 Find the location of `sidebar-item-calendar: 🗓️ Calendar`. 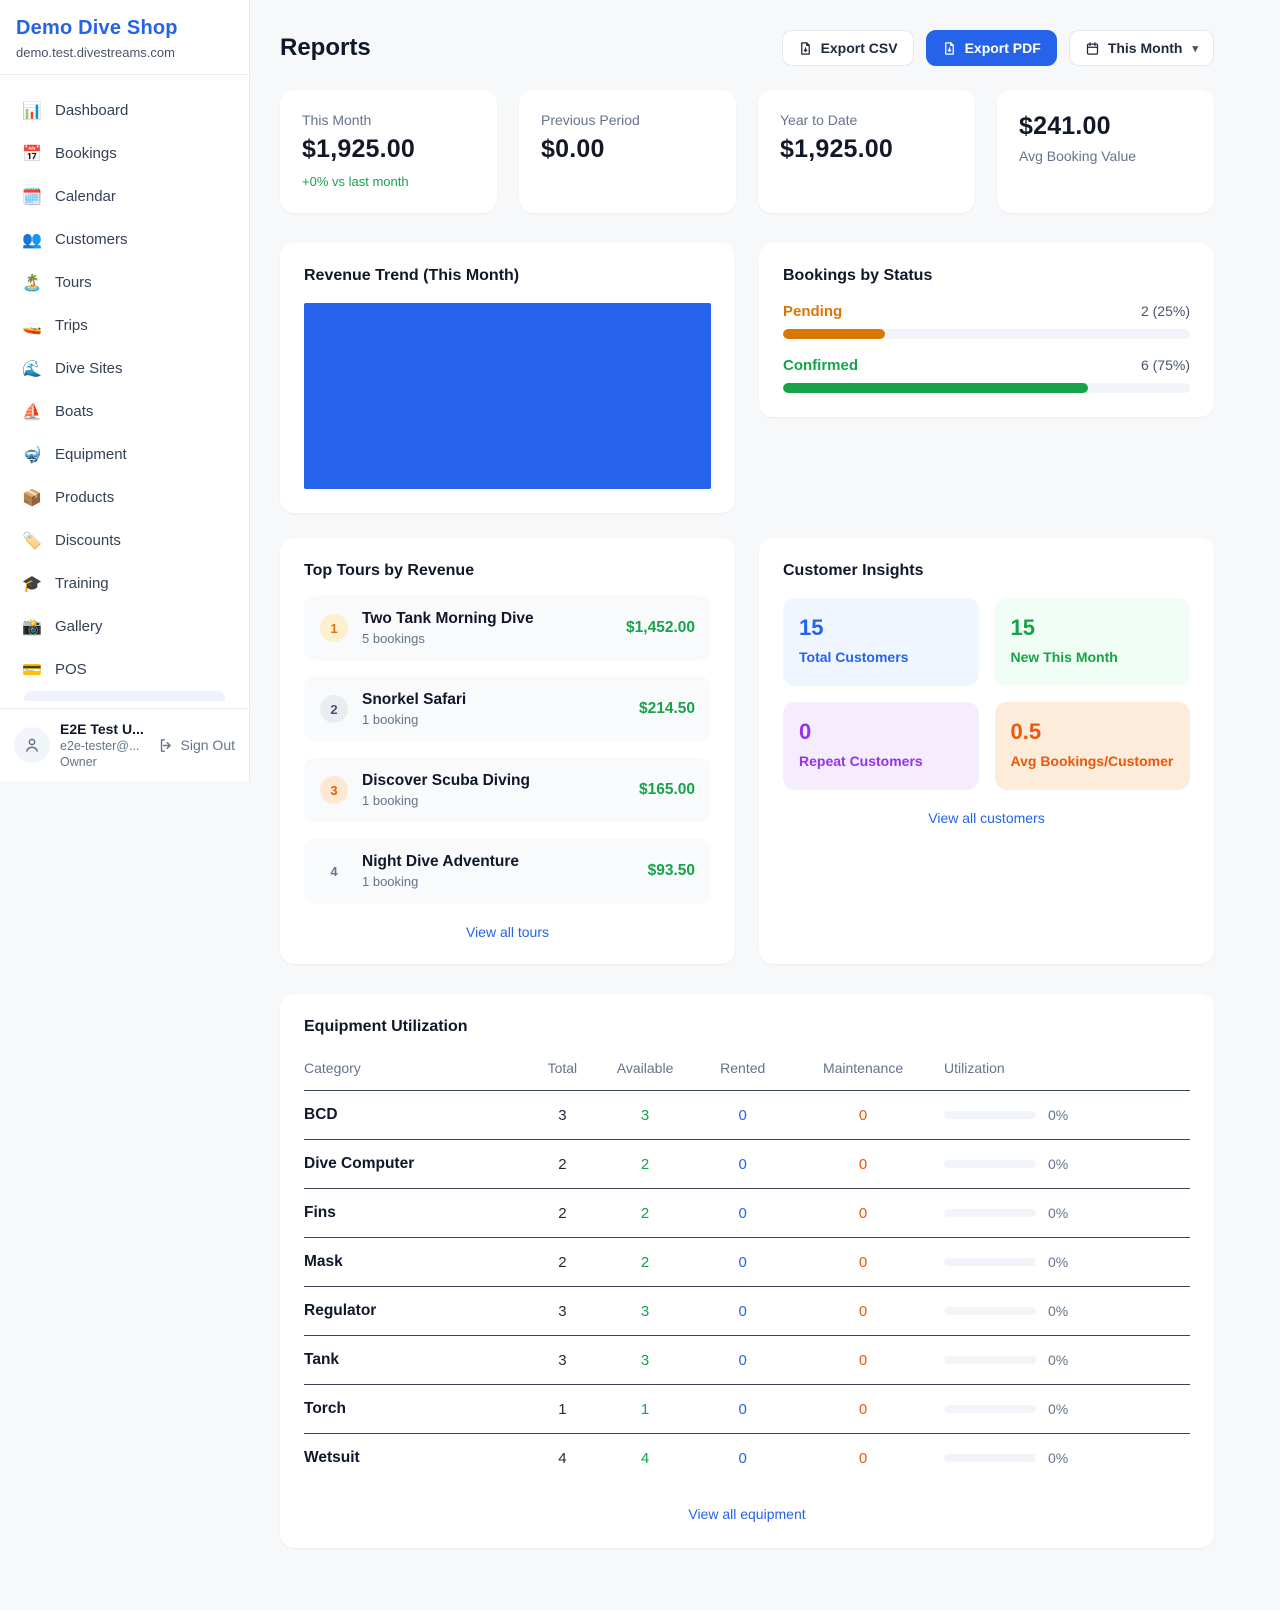

sidebar-item-calendar: 🗓️ Calendar is located at coordinates (124, 196).